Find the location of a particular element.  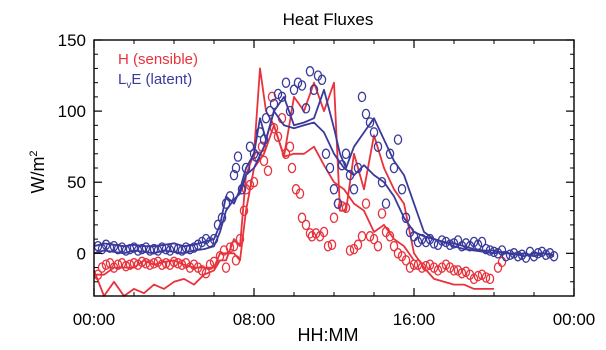

svg-text: W/m2 is located at coordinates (38, 171).